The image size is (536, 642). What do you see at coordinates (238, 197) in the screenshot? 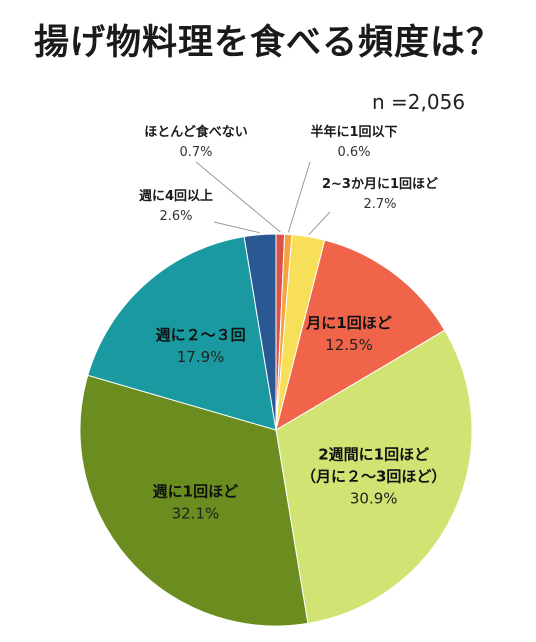
I see `slice-1-leader-line` at bounding box center [238, 197].